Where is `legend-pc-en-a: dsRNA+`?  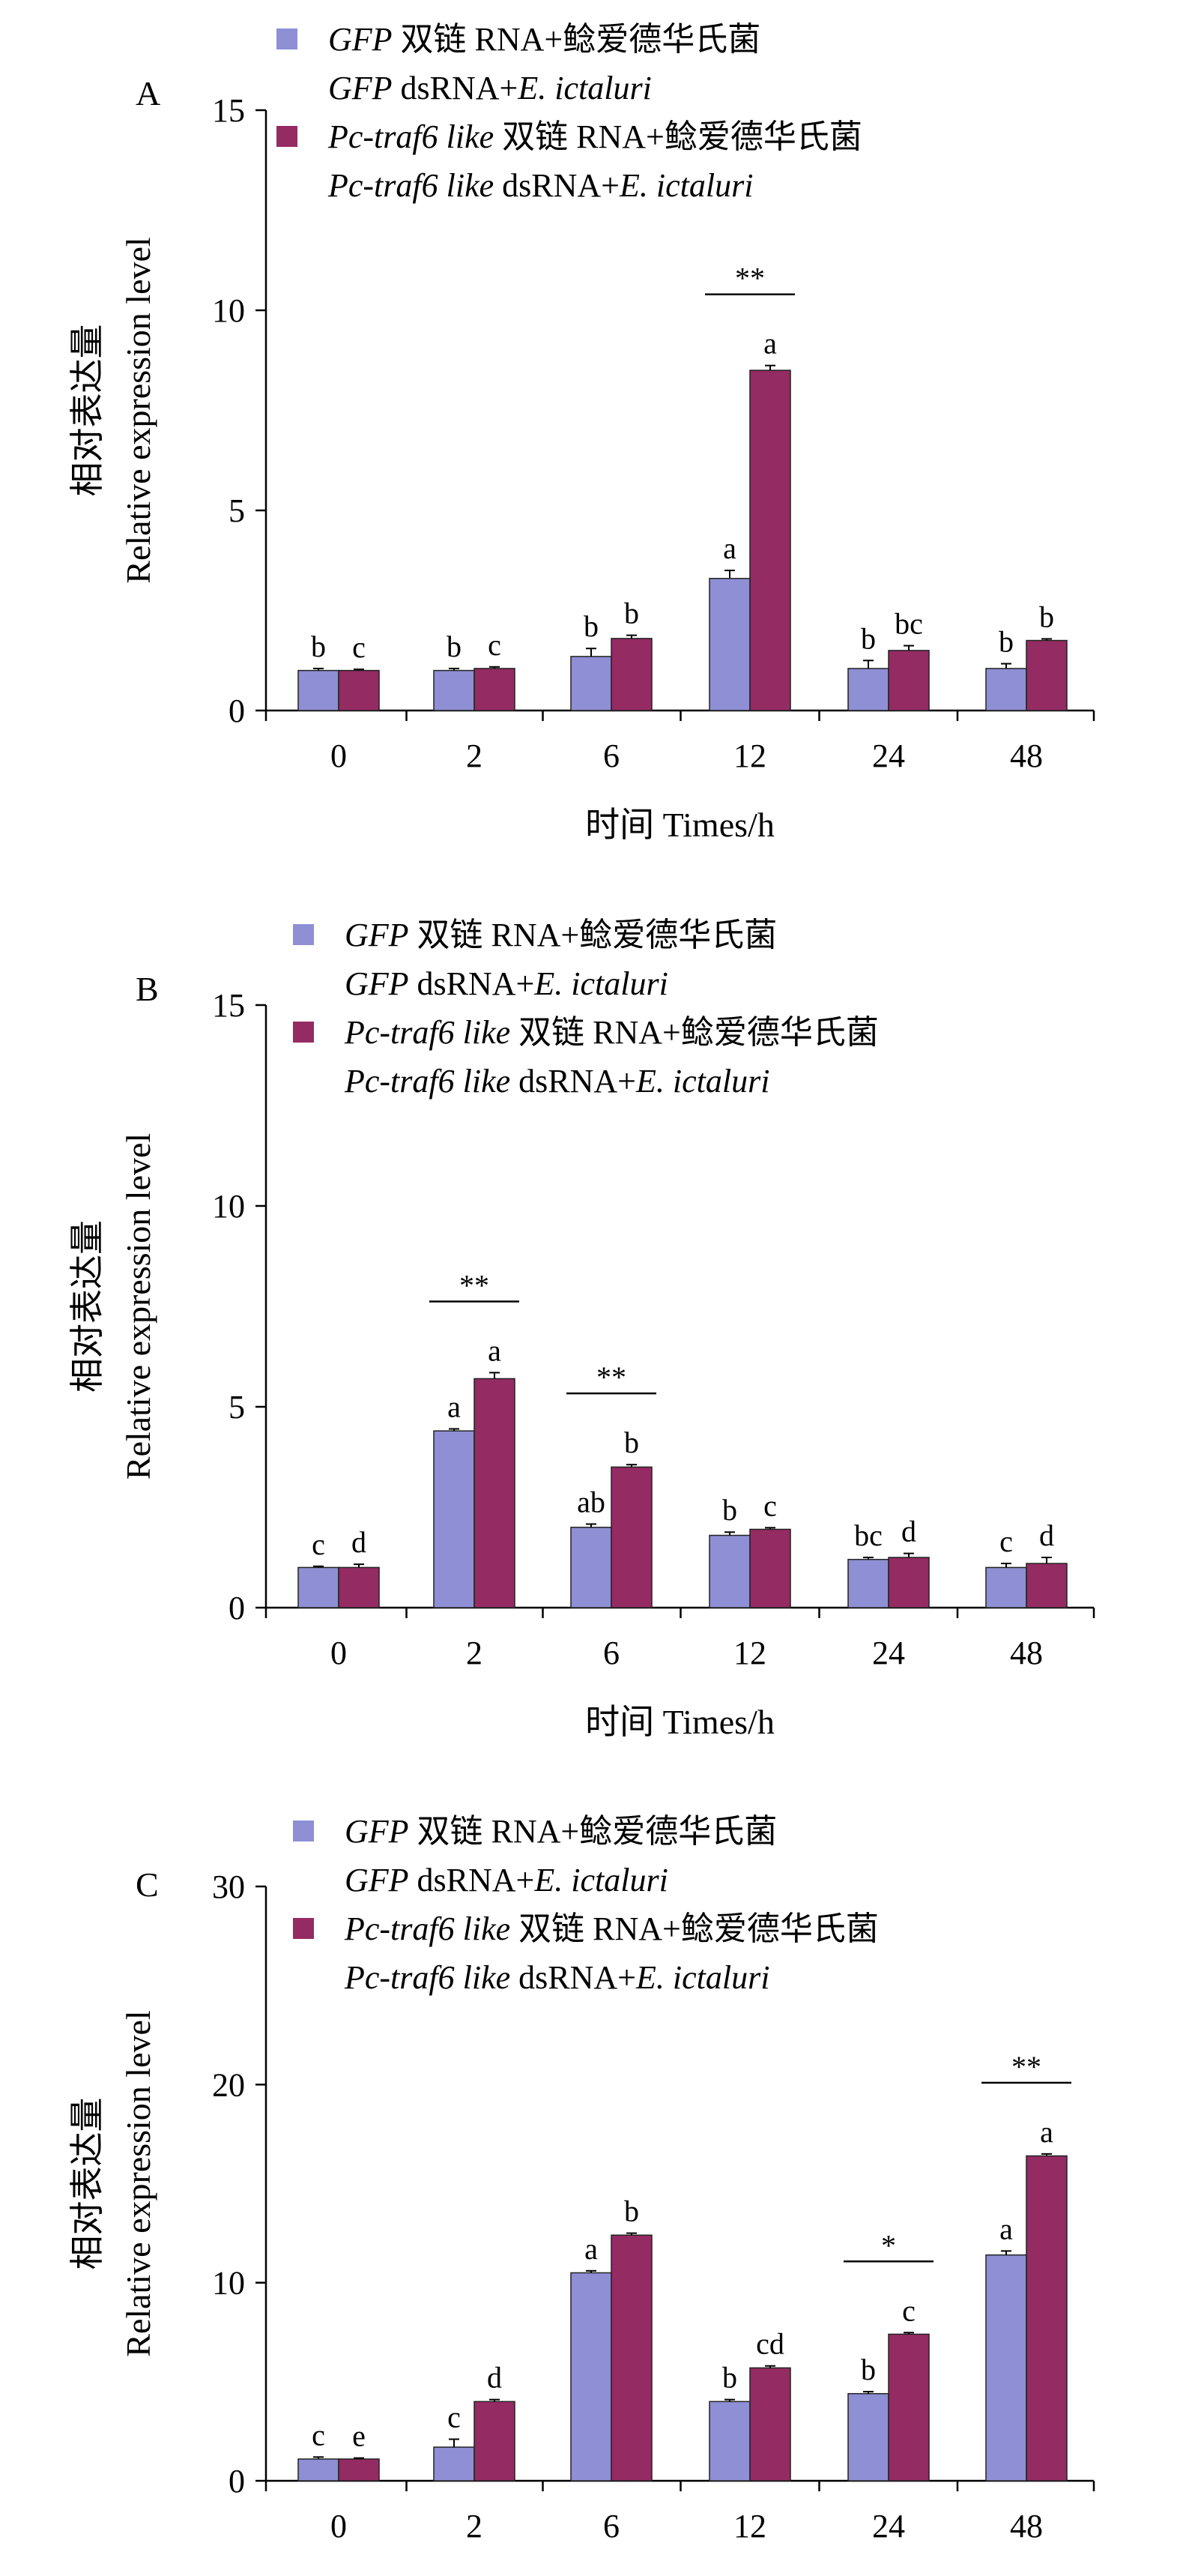
legend-pc-en-a: dsRNA+ is located at coordinates (573, 1978).